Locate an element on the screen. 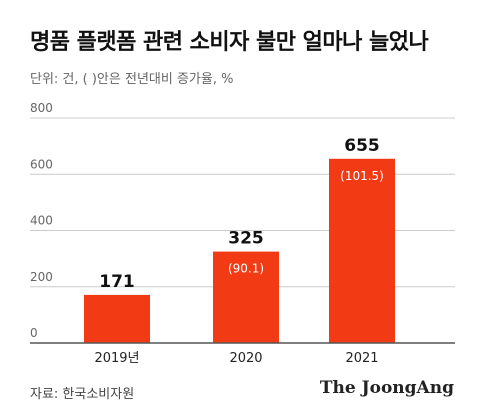 Image resolution: width=480 pixels, height=420 pixels. source-note: 자료: 한국소비자원 is located at coordinates (82, 394).